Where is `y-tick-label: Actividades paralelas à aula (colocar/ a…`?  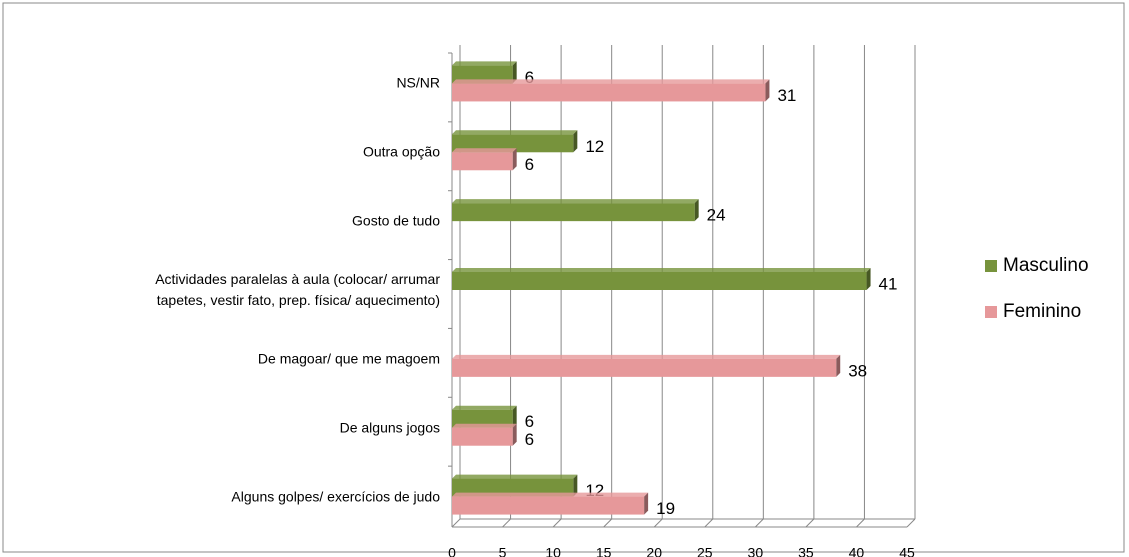 y-tick-label: Actividades paralelas à aula (colocar/ a… is located at coordinates (297, 289).